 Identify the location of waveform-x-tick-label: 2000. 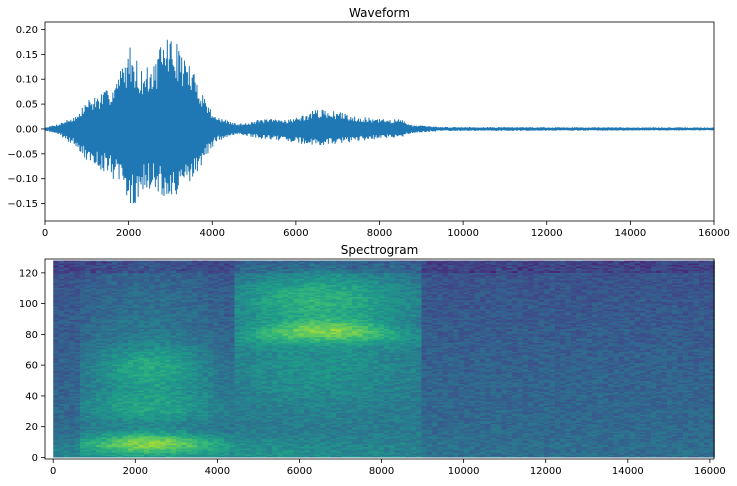
(128, 233).